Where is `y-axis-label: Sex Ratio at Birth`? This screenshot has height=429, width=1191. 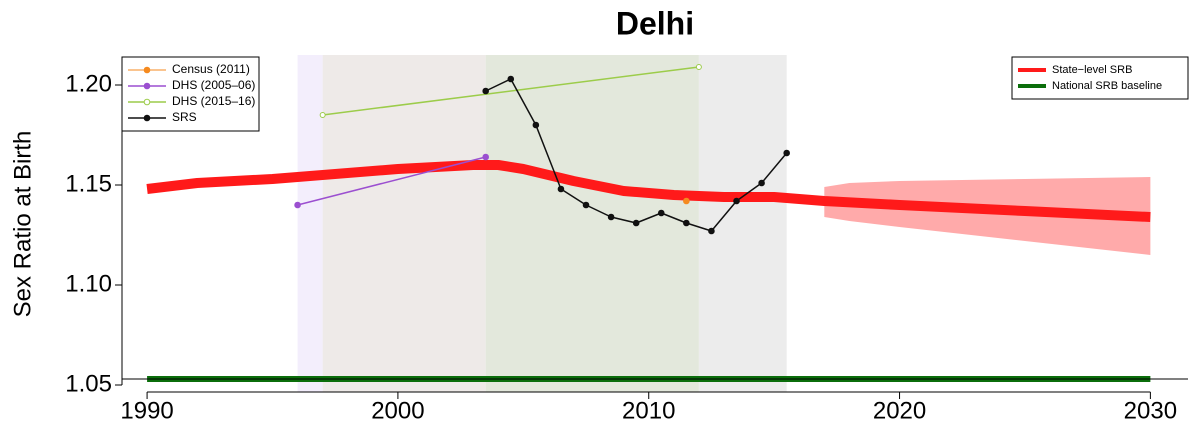 y-axis-label: Sex Ratio at Birth is located at coordinates (22, 224).